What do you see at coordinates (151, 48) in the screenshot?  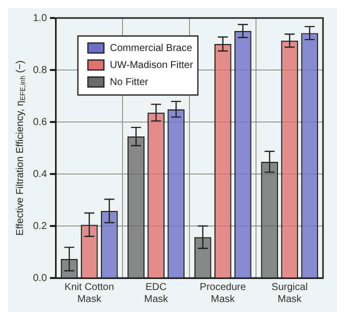 I see `legend-label: Commercial Brace` at bounding box center [151, 48].